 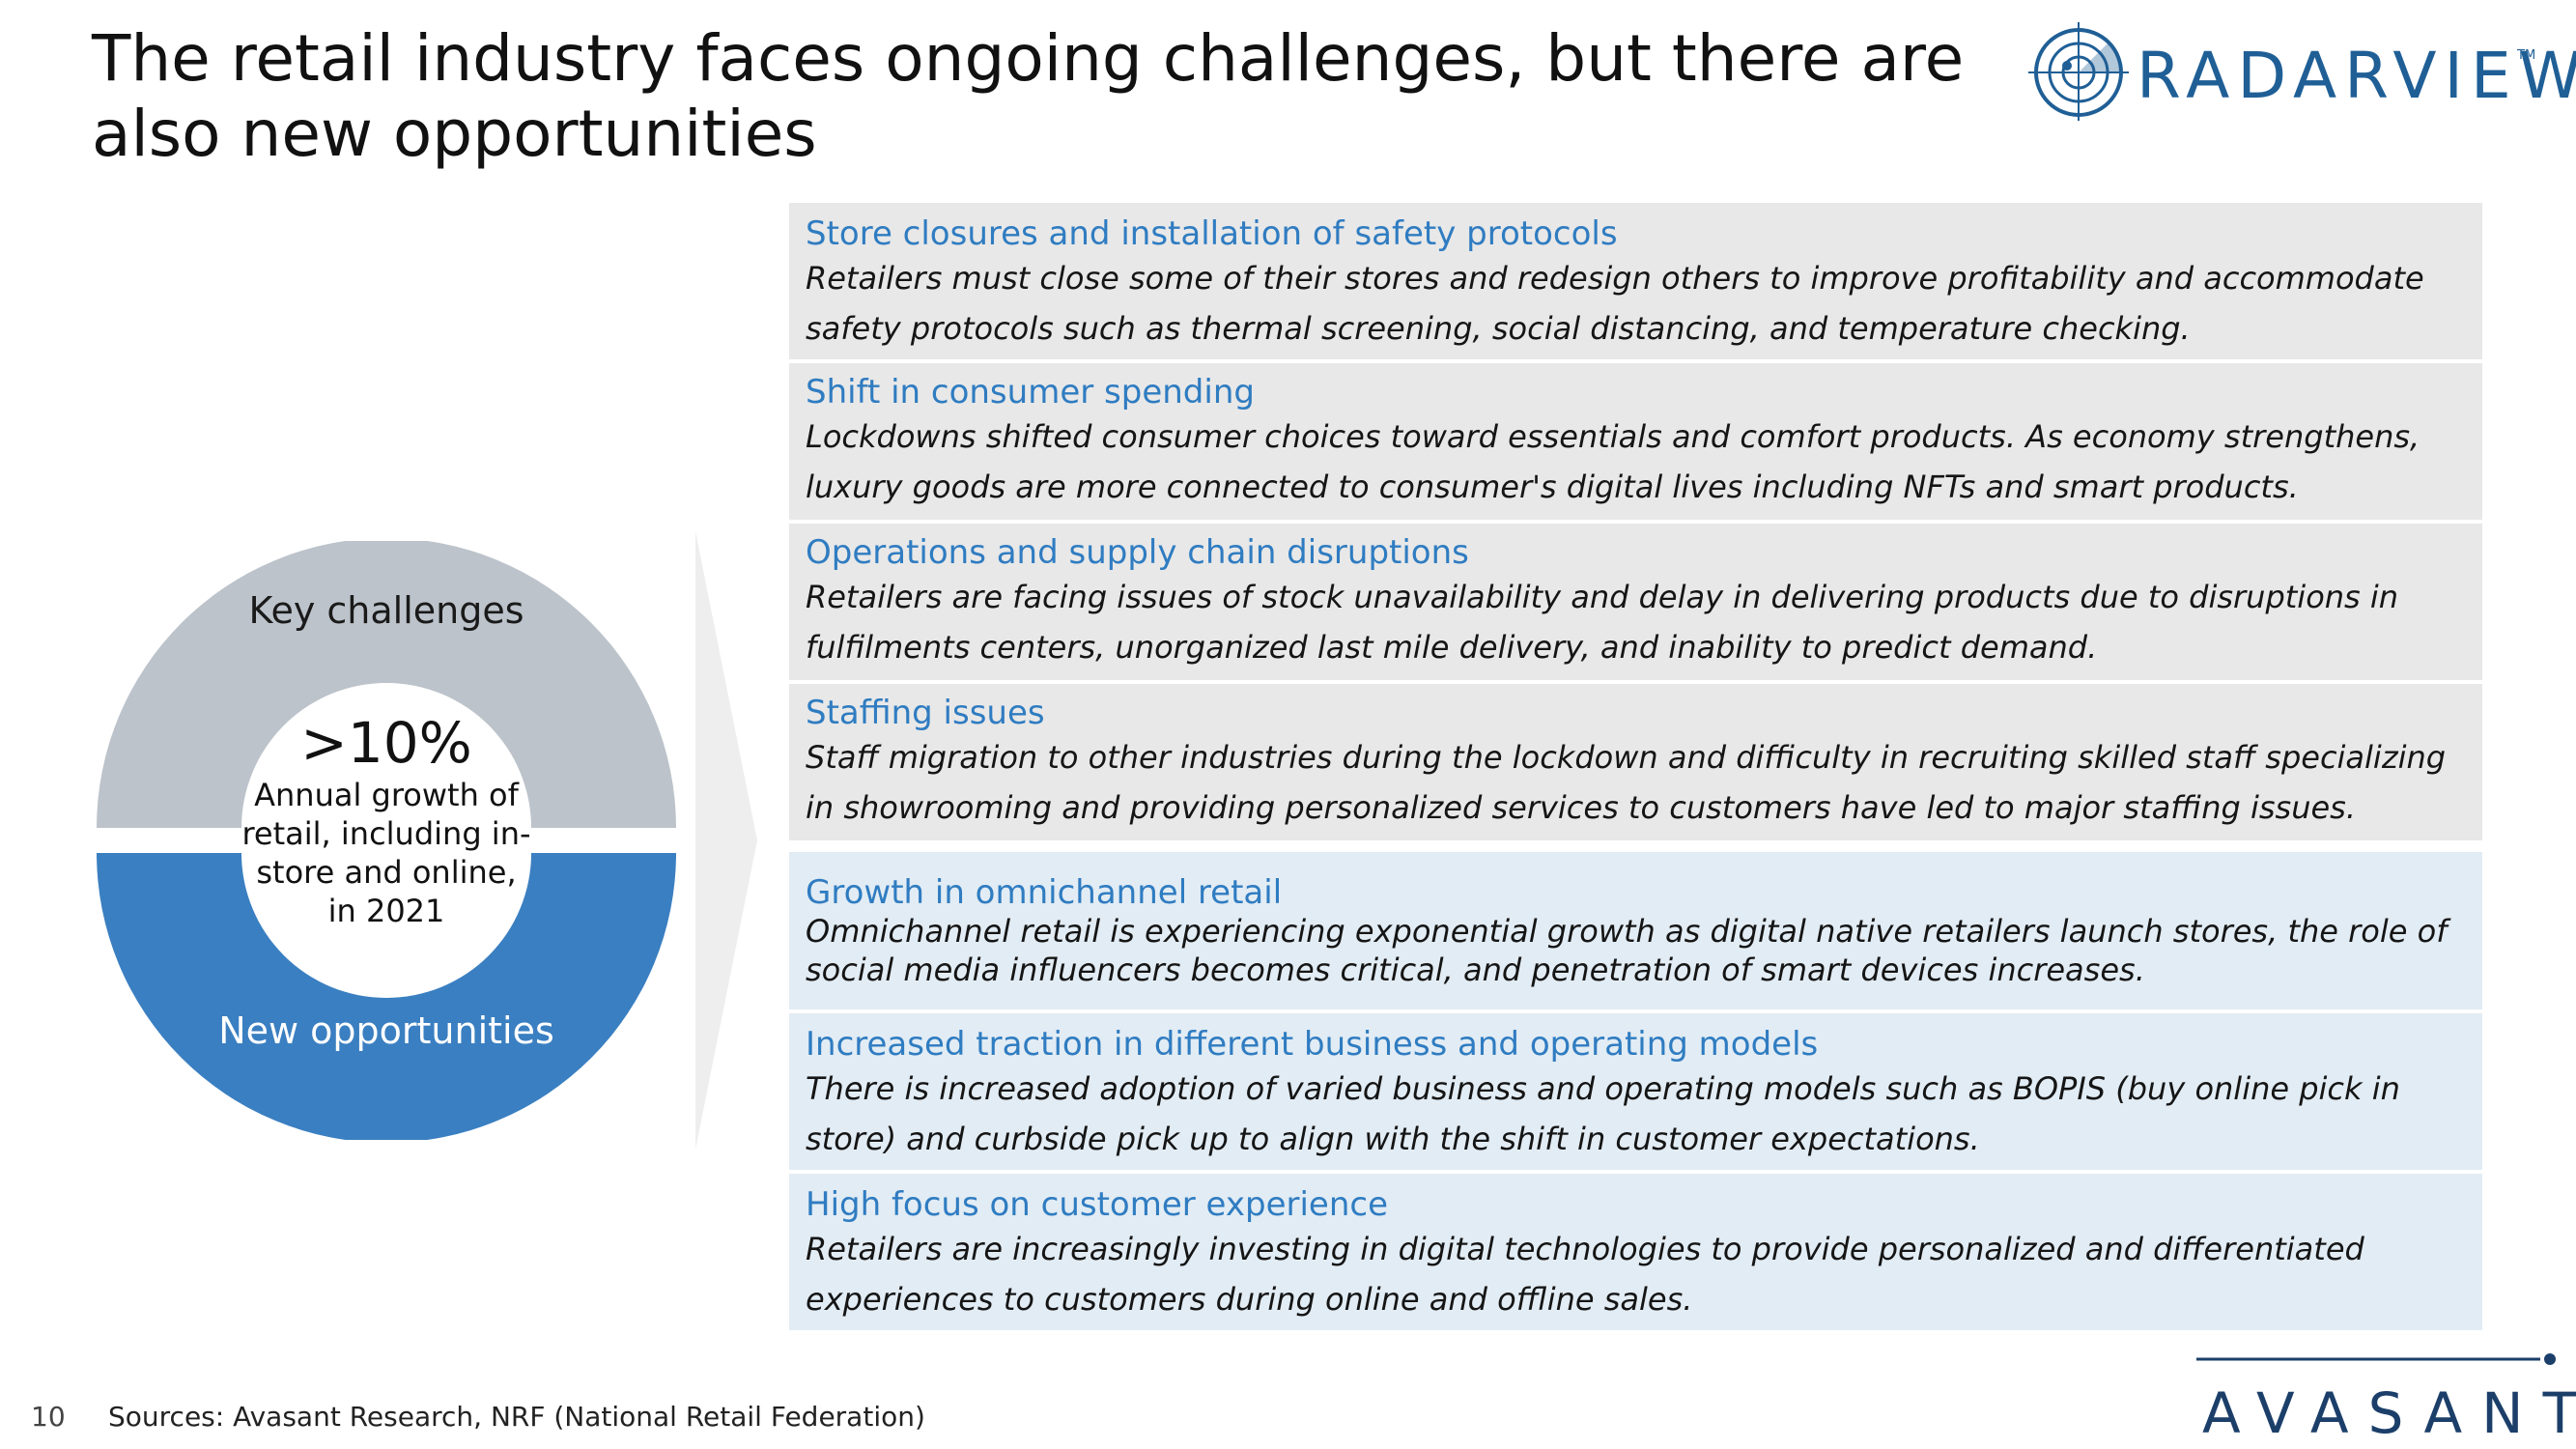 I want to click on avasant-wordmark: AVASANT, so click(x=2389, y=1413).